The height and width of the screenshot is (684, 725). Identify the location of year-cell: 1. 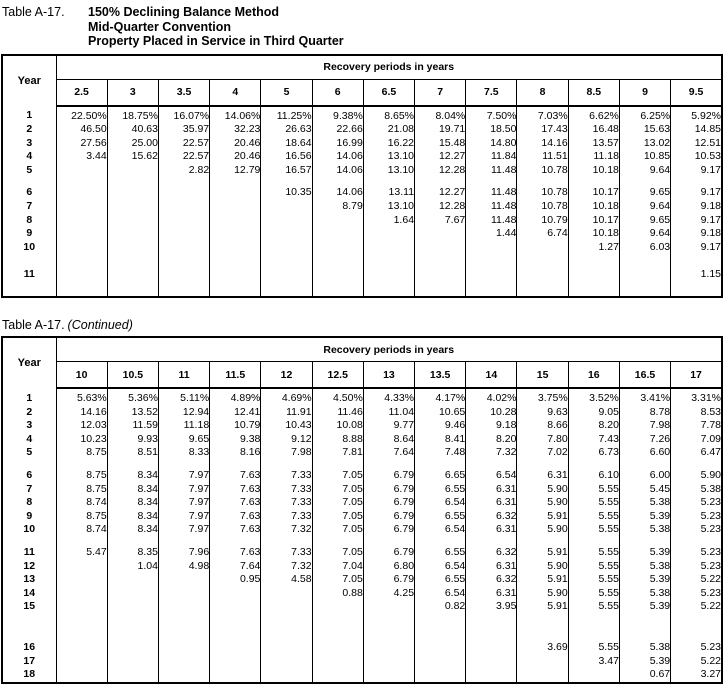
(29, 397).